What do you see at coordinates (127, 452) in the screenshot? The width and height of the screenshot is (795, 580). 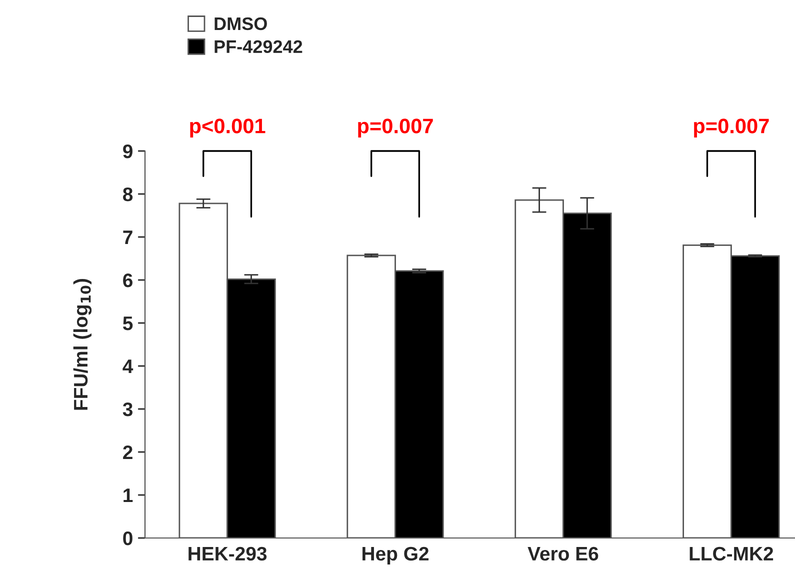 I see `y-tick-label: 2` at bounding box center [127, 452].